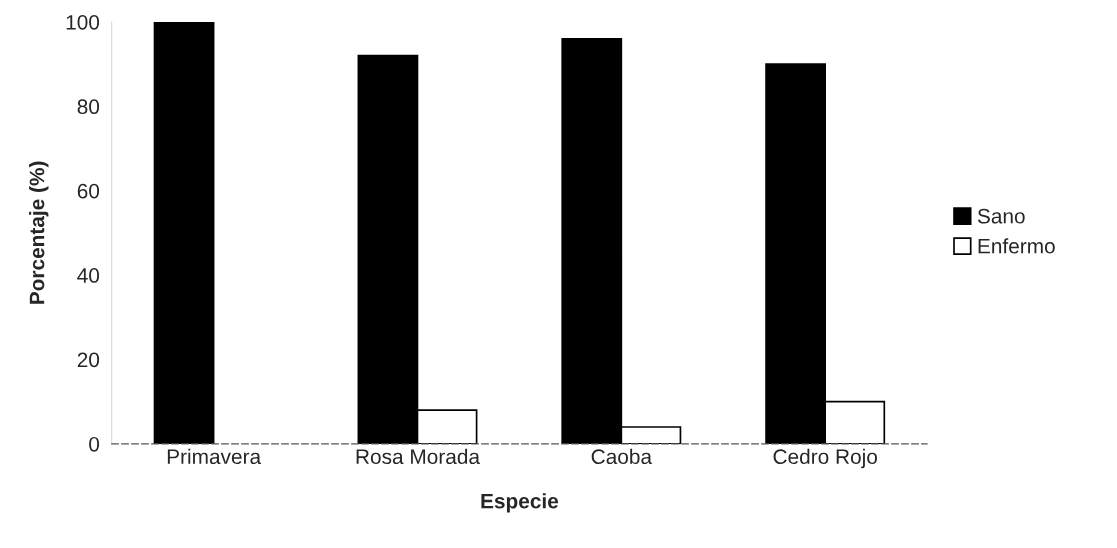 This screenshot has width=1117, height=548. I want to click on legend-label: Enfermo, so click(1016, 246).